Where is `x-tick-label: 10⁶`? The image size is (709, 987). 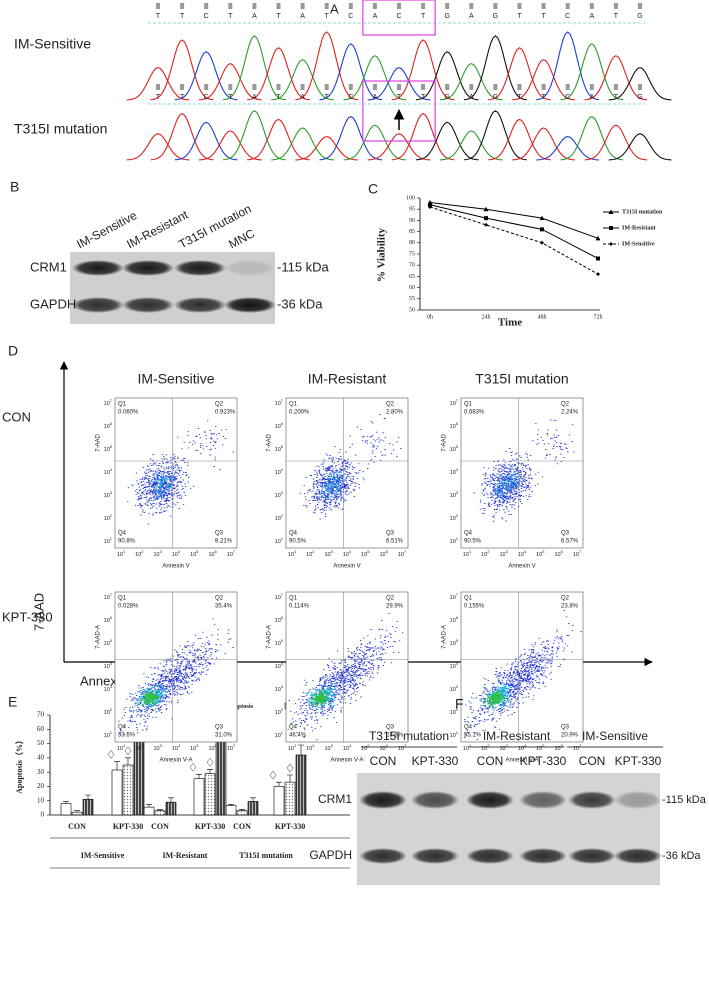 x-tick-label: 10⁶ is located at coordinates (383, 553).